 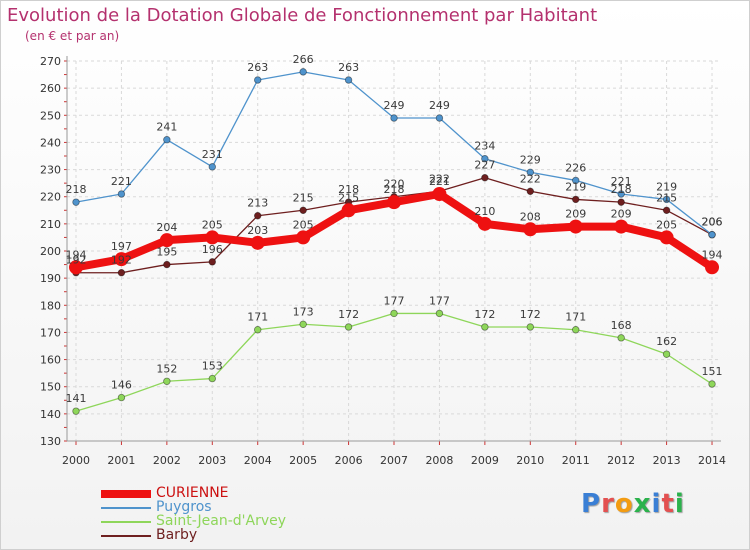 What do you see at coordinates (439, 300) in the screenshot?
I see `data-label: 177` at bounding box center [439, 300].